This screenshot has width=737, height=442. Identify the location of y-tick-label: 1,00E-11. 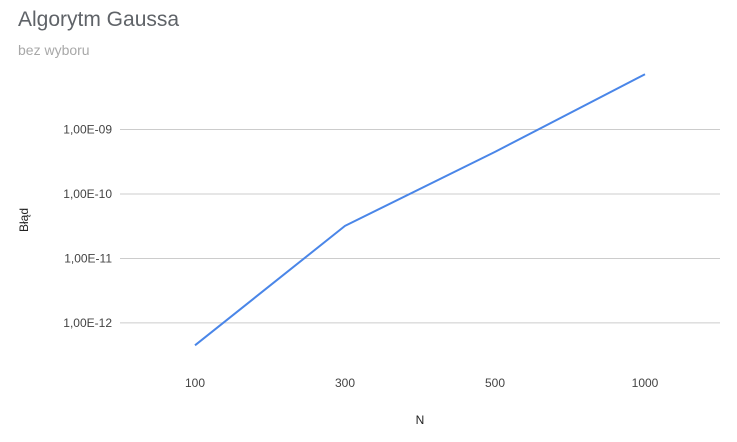
(88, 258).